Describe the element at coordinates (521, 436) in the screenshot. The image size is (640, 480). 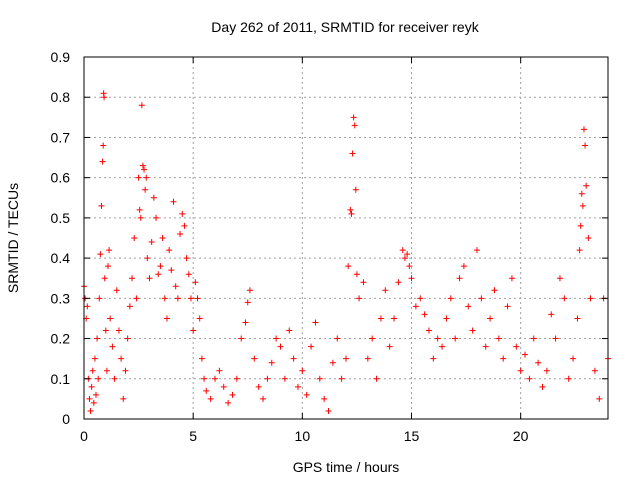
I see `x-tick-label: 20` at that location.